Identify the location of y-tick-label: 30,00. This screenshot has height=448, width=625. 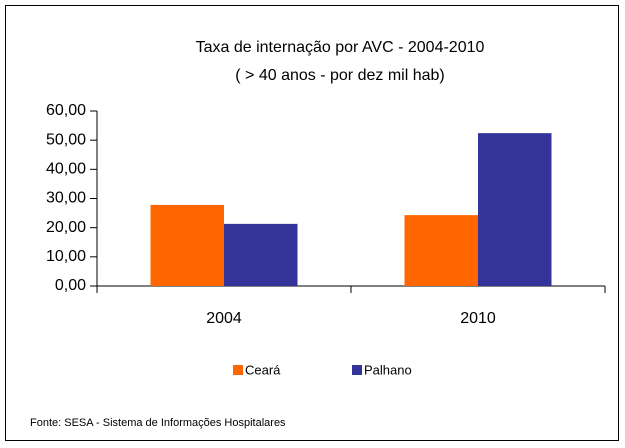
(66, 198).